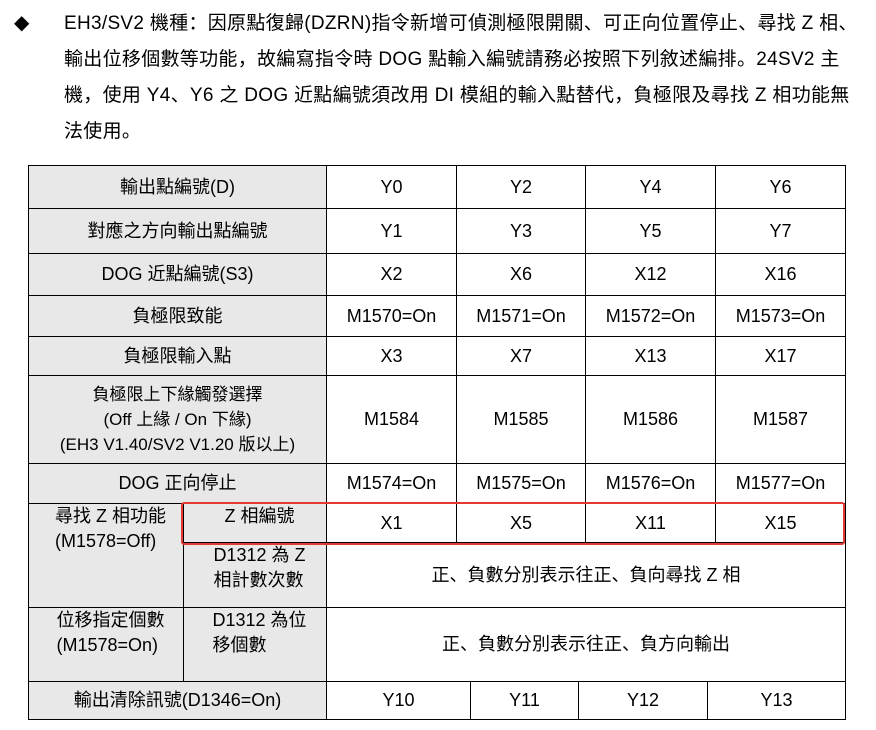  What do you see at coordinates (391, 356) in the screenshot?
I see `table-cell: X3` at bounding box center [391, 356].